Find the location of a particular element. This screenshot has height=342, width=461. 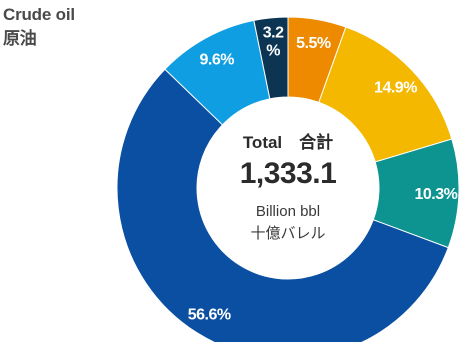

chart-subtitle: 原油 is located at coordinates (20, 38).